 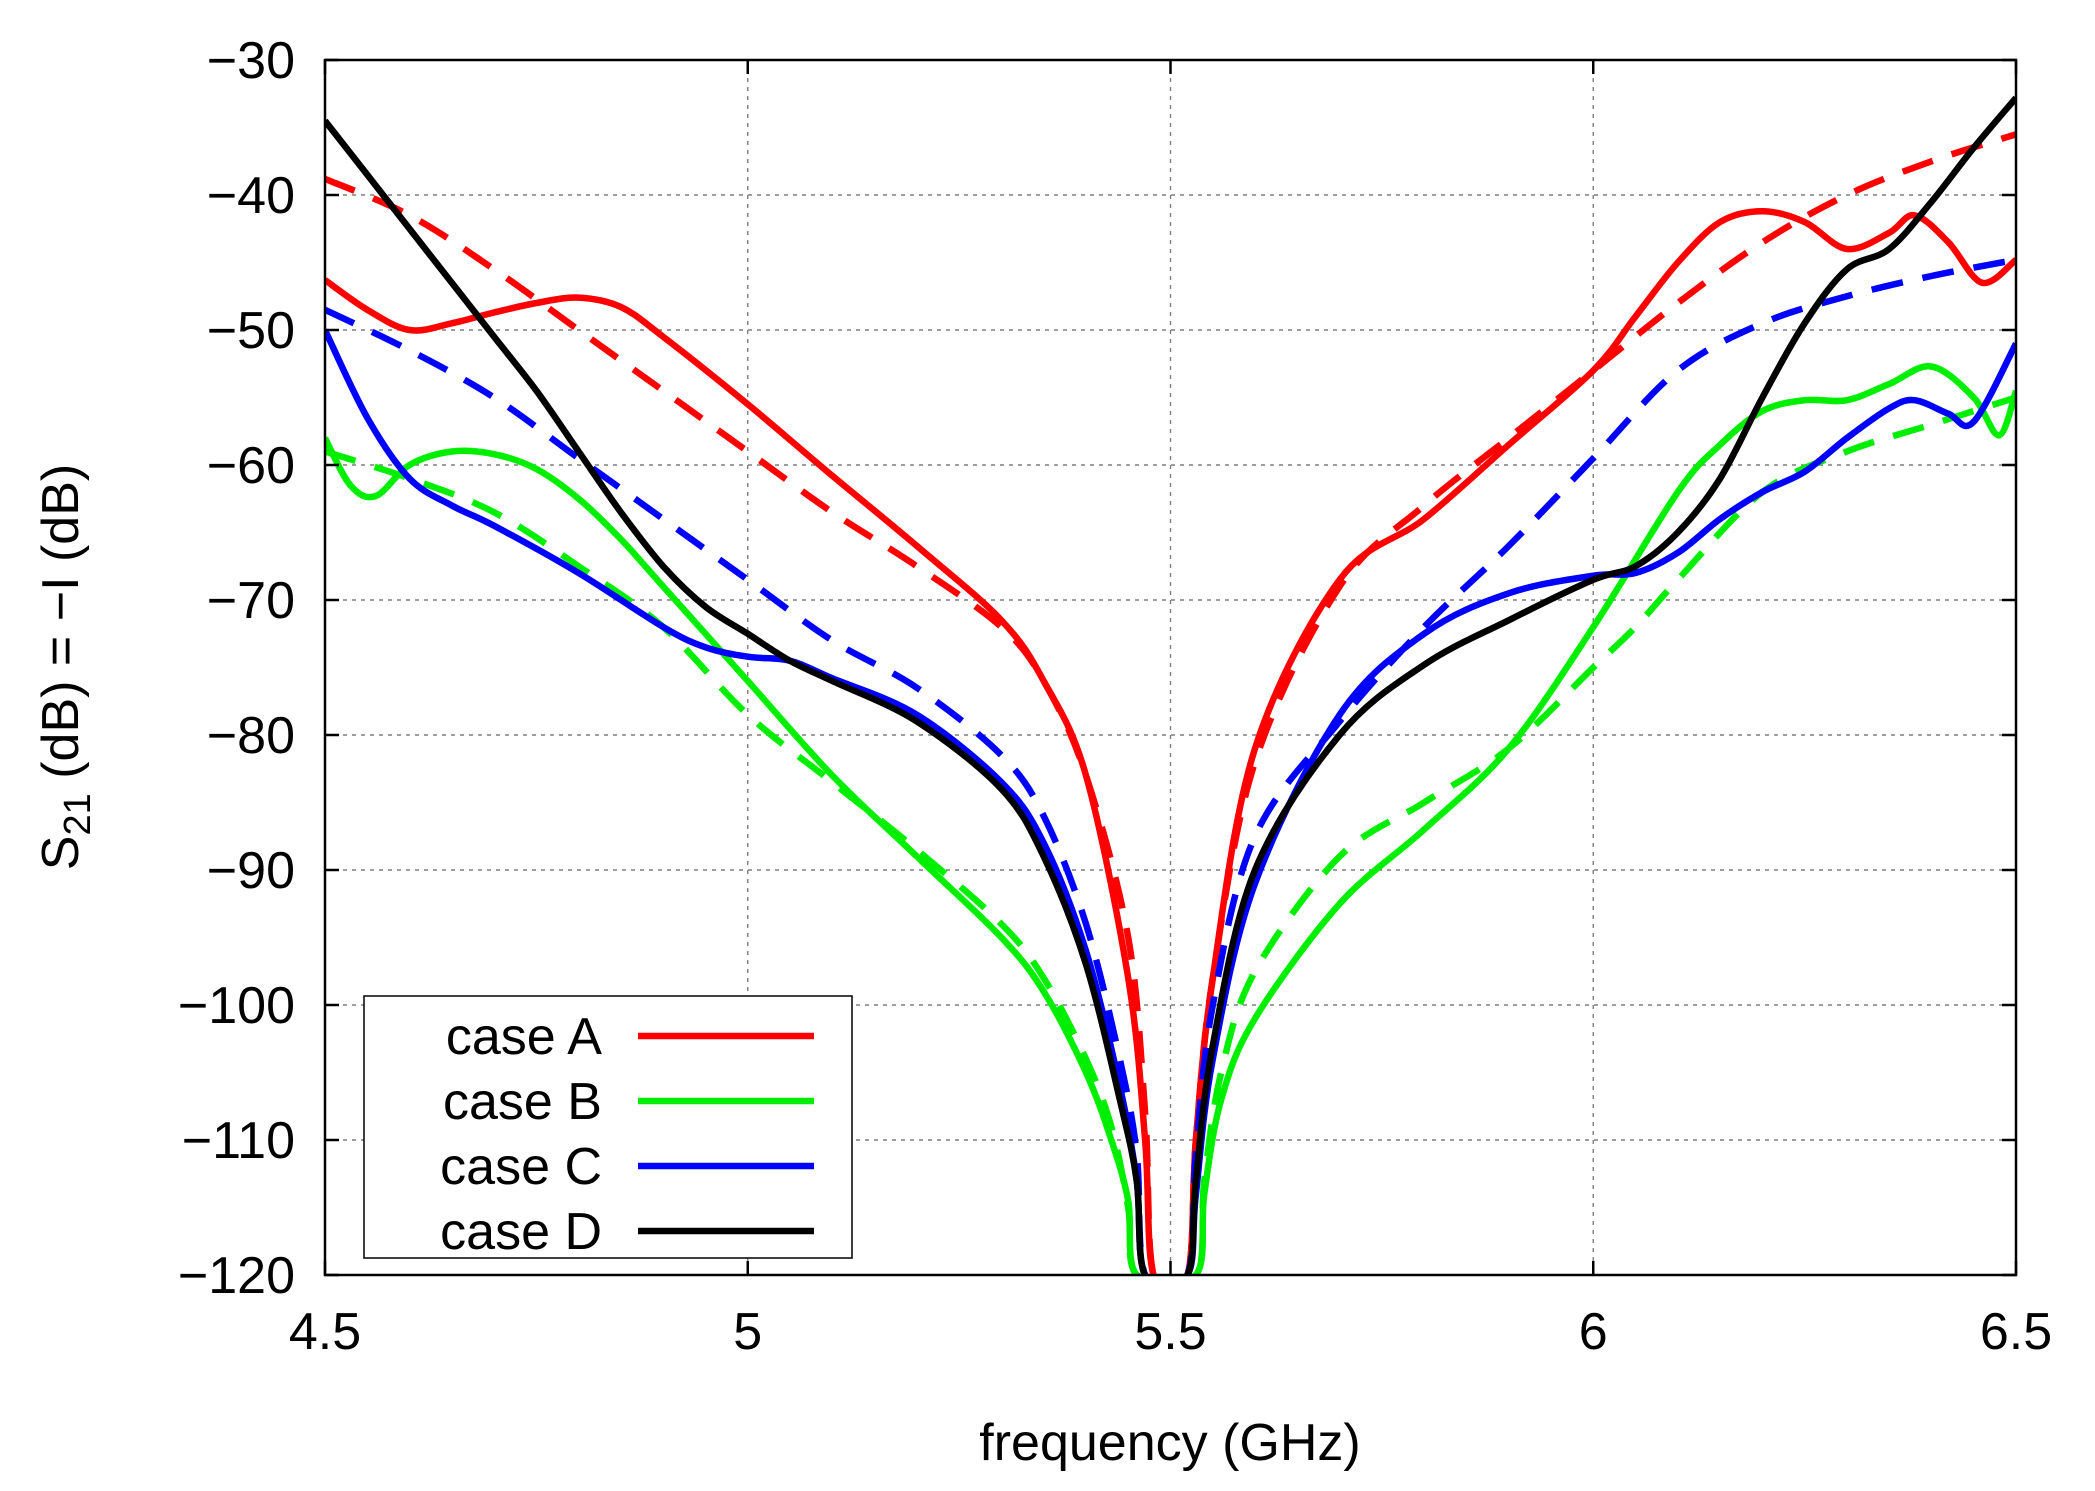 What do you see at coordinates (61, 853) in the screenshot?
I see `y-label-main: S` at bounding box center [61, 853].